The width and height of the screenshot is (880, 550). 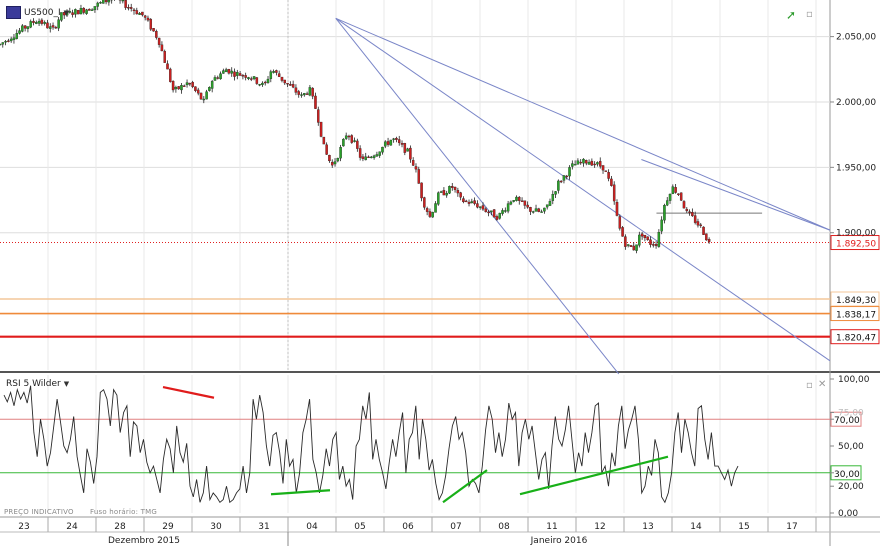 What do you see at coordinates (822, 384) in the screenshot?
I see `close-icon: ✕` at bounding box center [822, 384].